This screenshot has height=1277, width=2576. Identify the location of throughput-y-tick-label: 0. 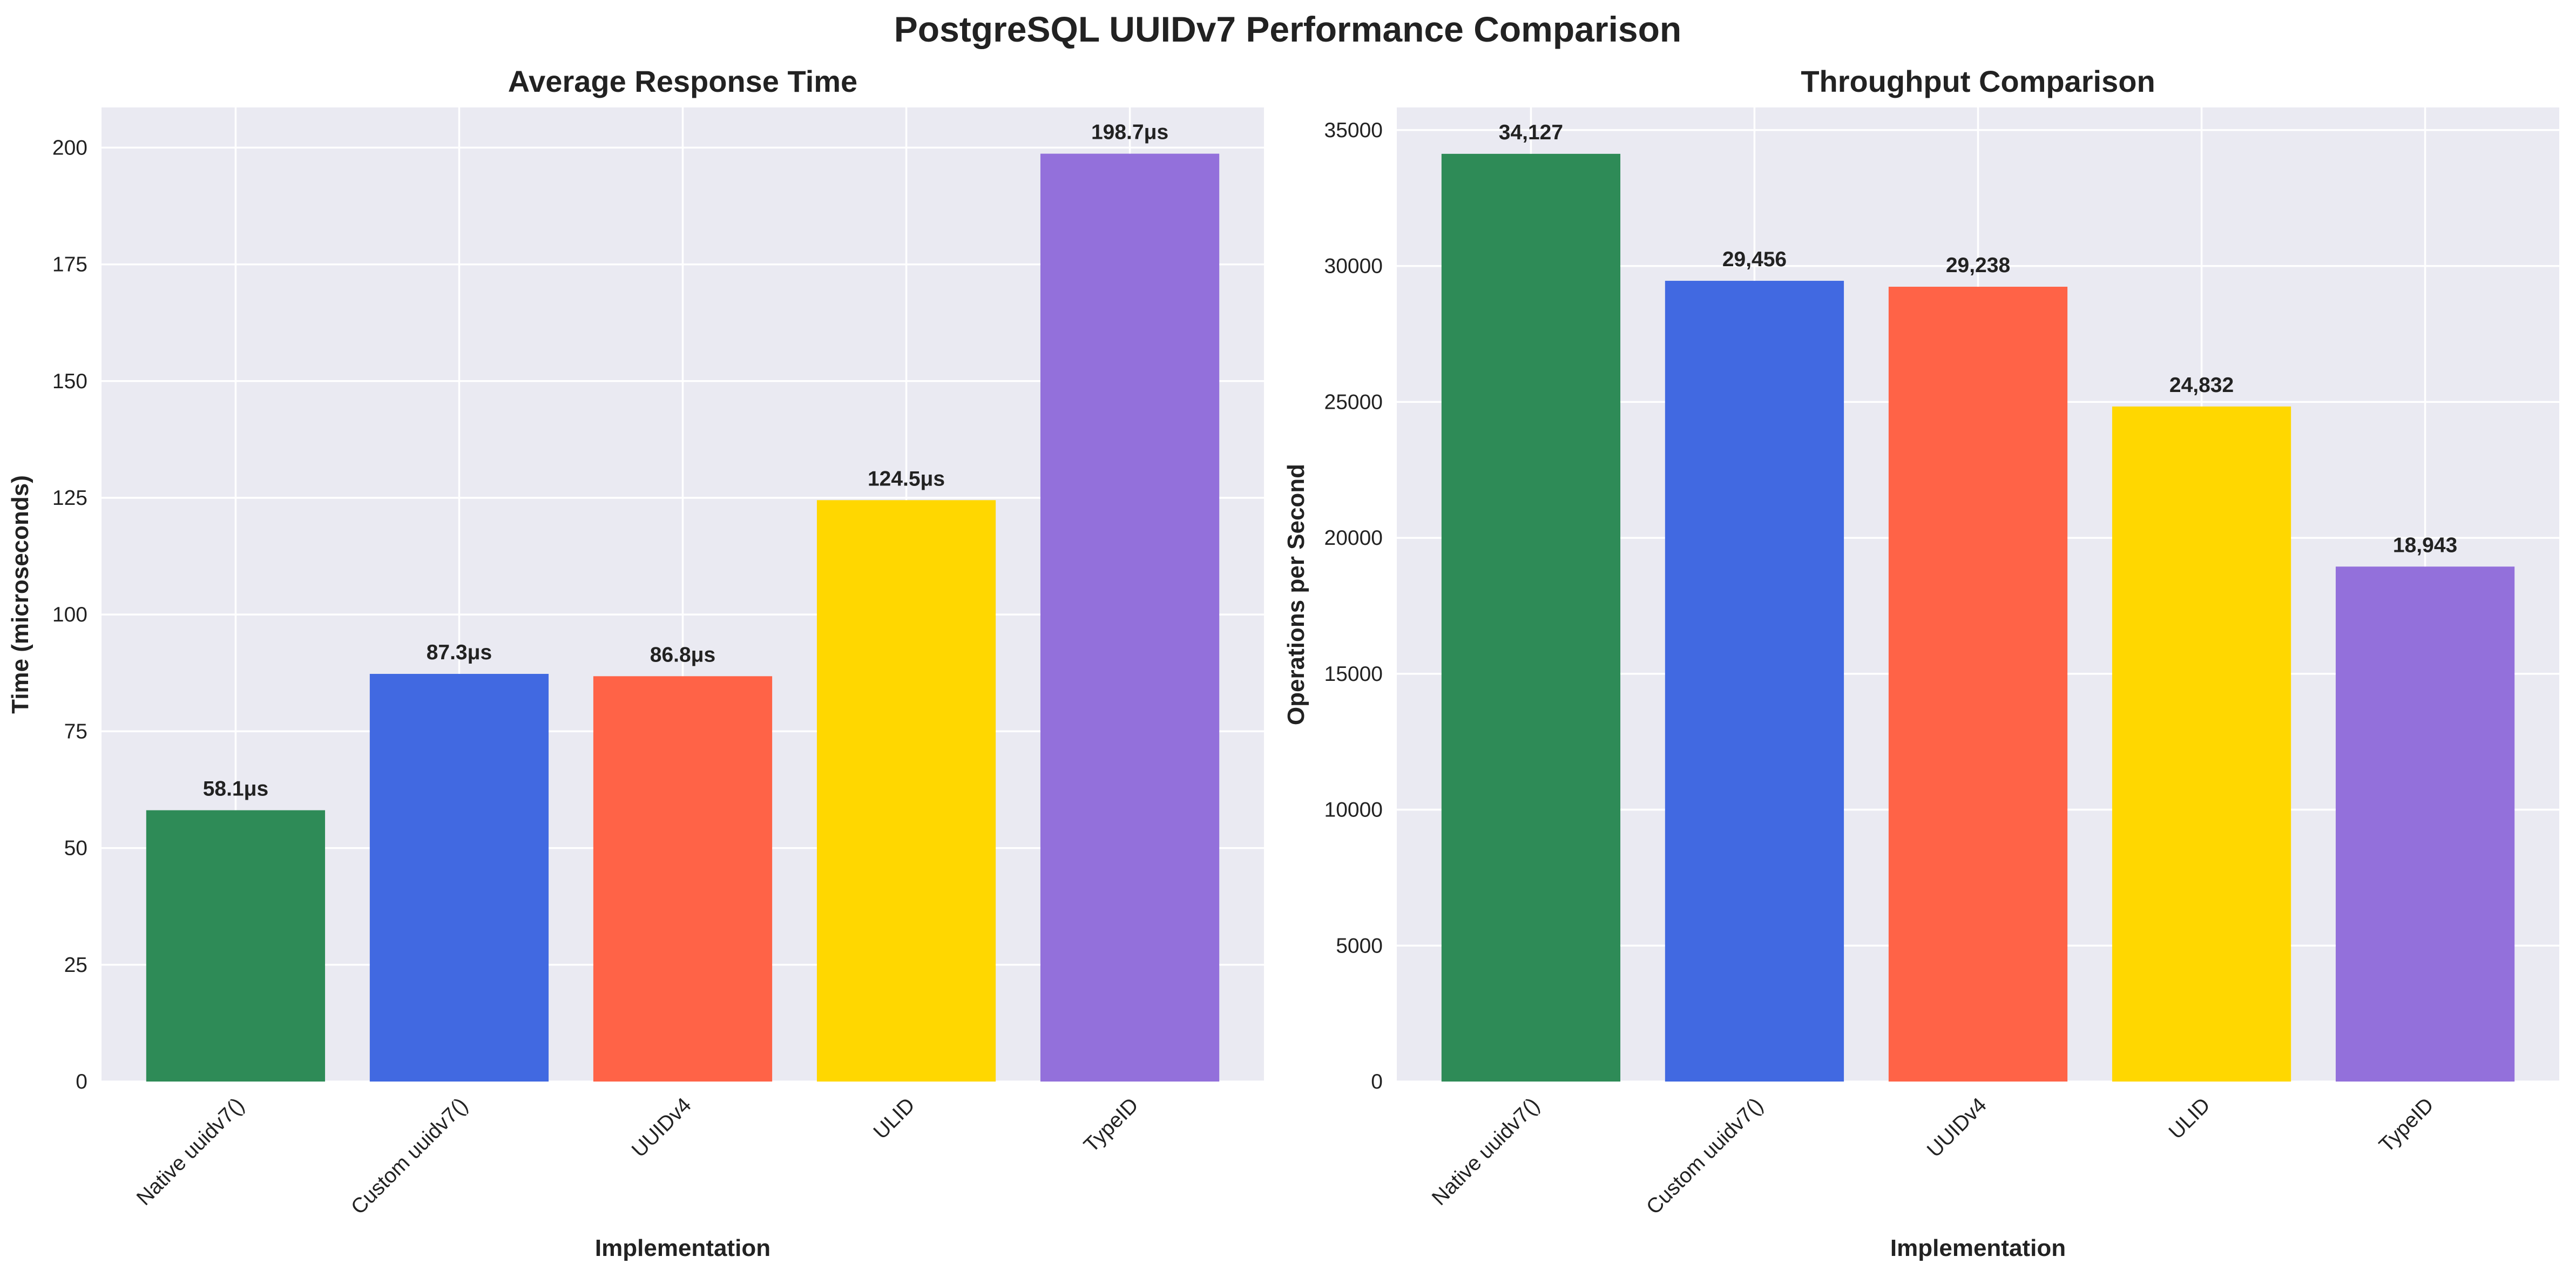
(1377, 1081).